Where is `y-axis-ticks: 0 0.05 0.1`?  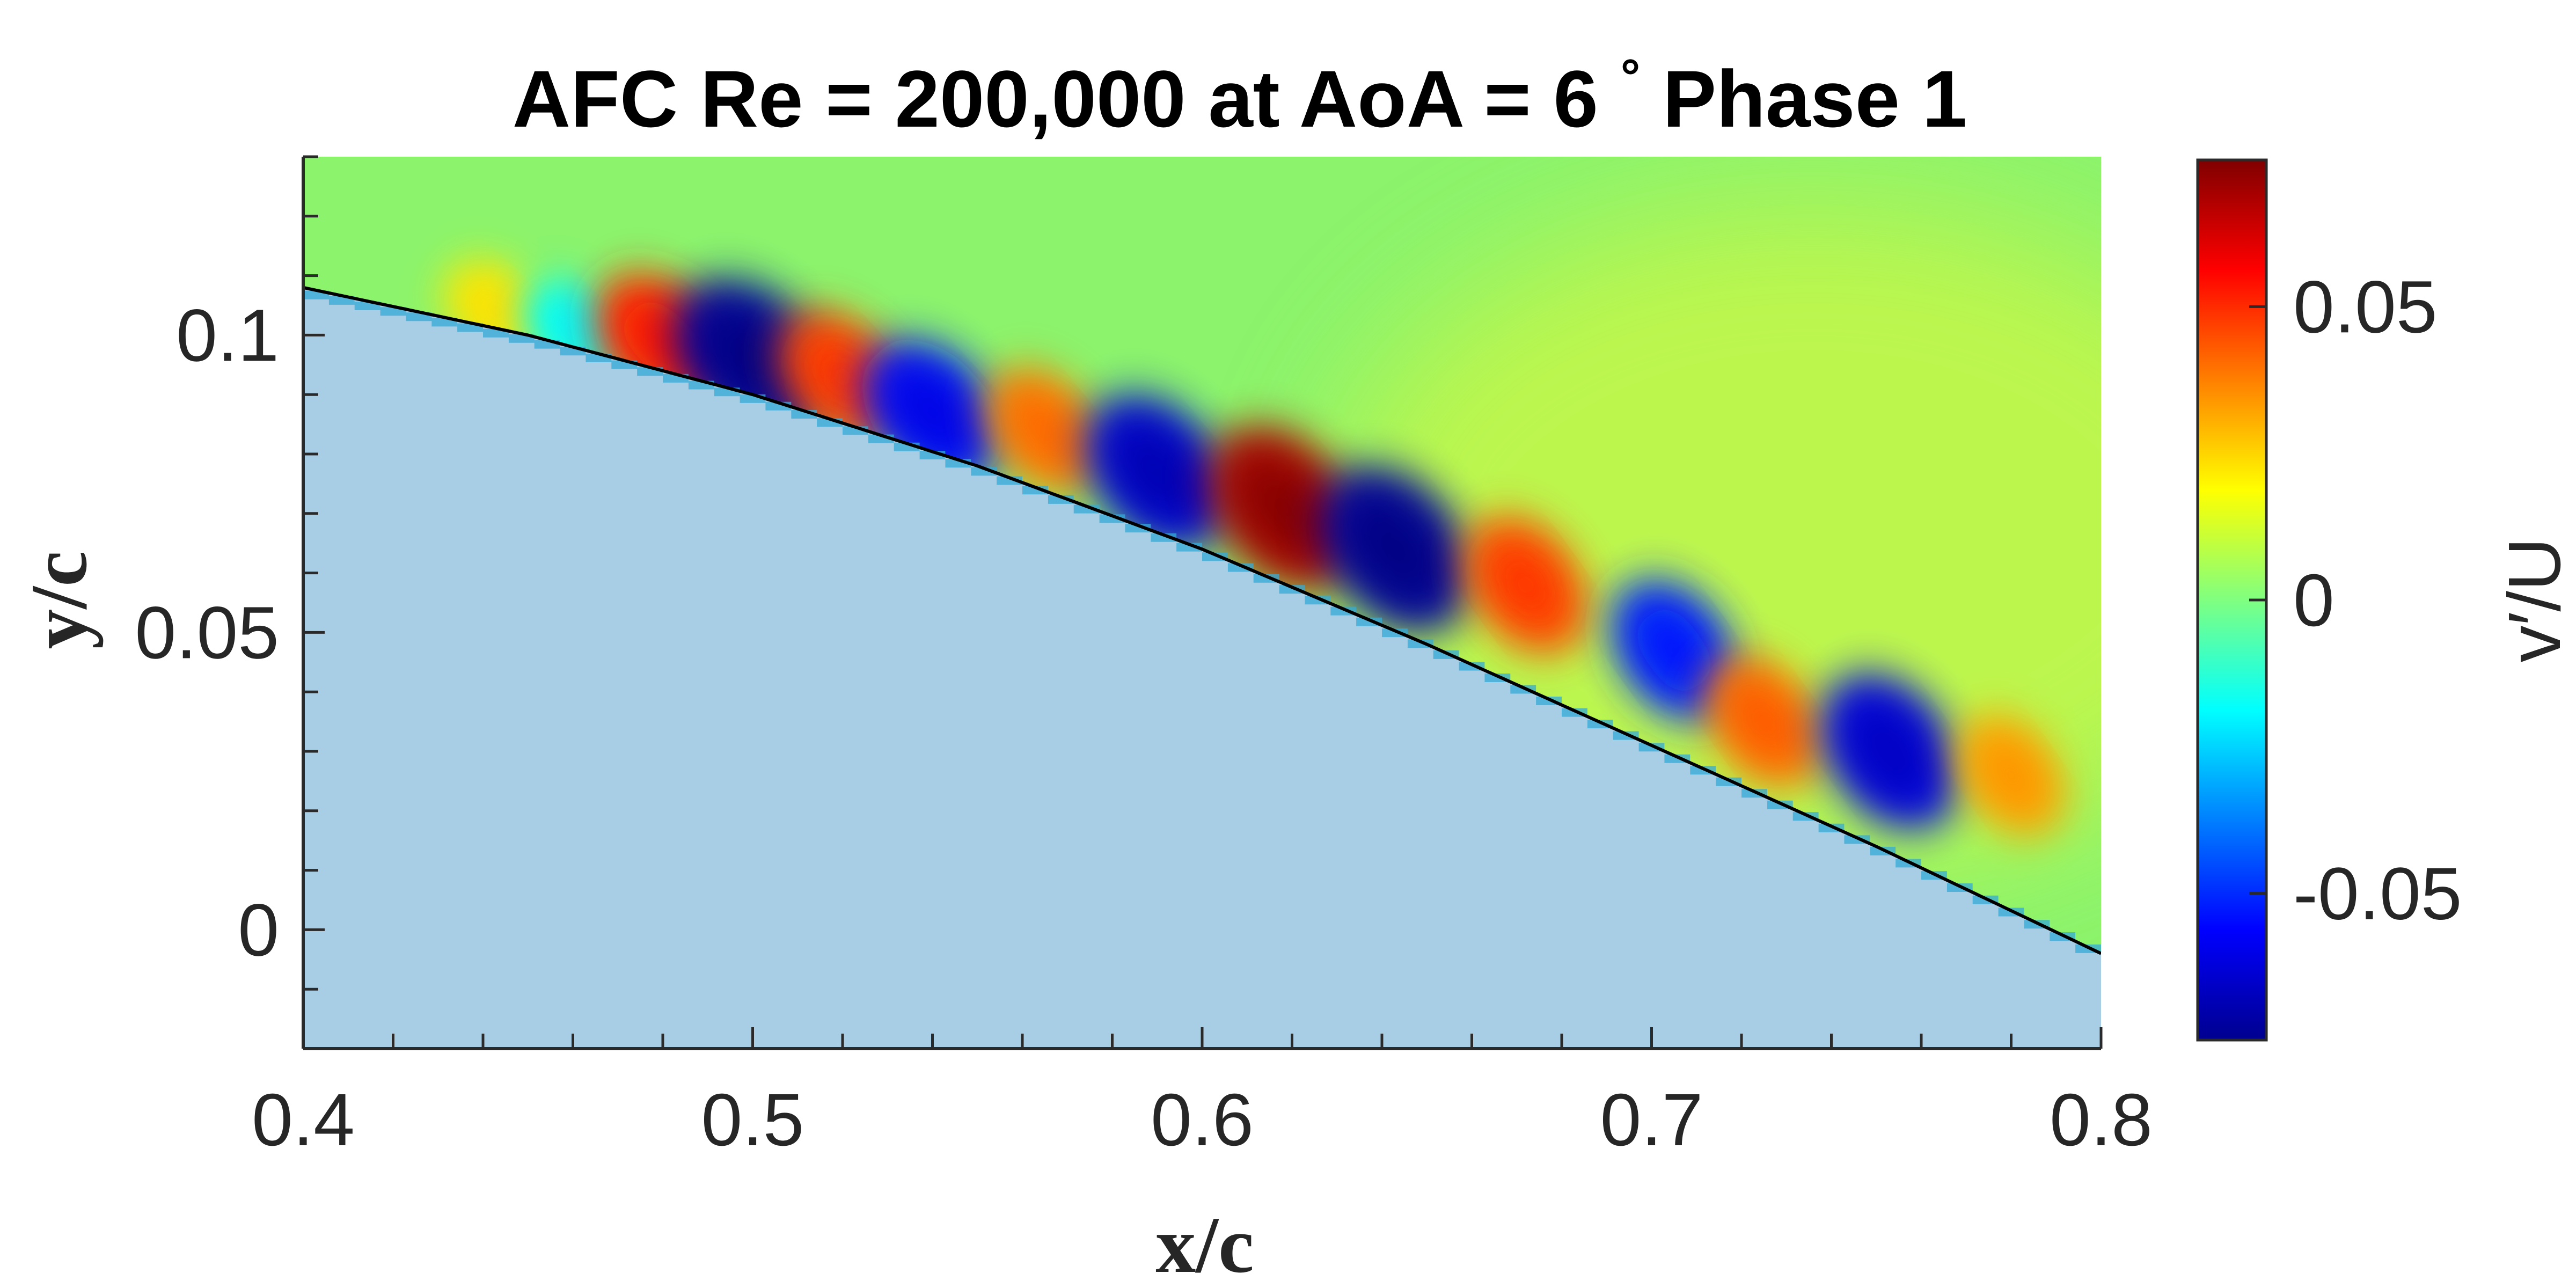 y-axis-ticks: 0 0.05 0.1 is located at coordinates (230, 602).